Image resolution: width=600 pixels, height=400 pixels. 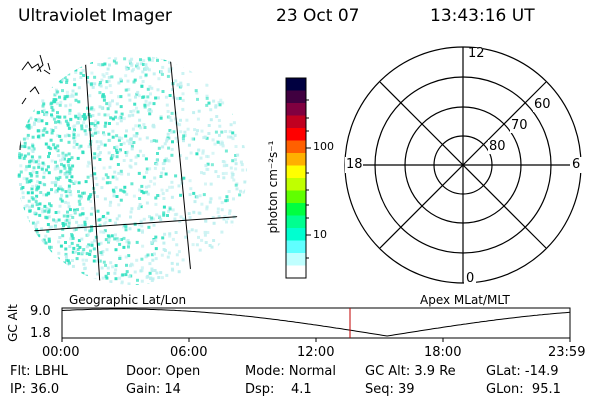 I want to click on time-label: 13:43:16 UT, so click(x=482, y=16).